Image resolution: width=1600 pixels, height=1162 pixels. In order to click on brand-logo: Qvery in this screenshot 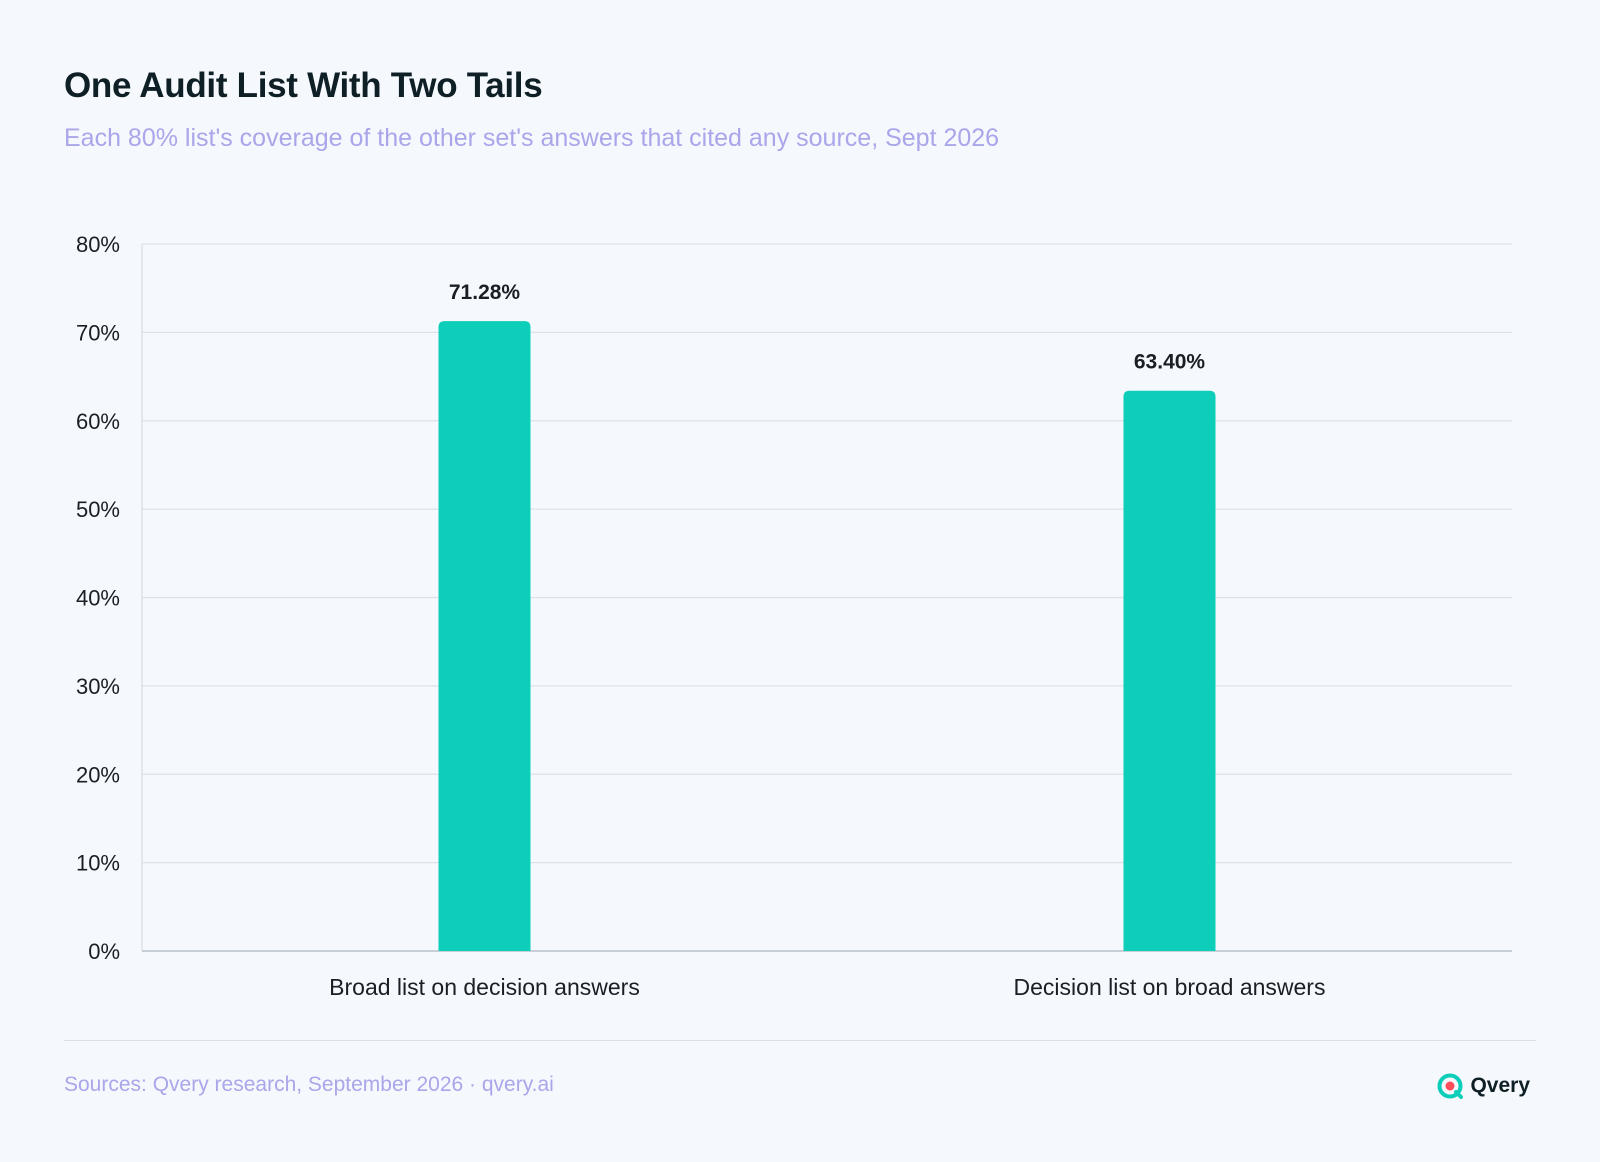, I will do `click(1483, 1086)`.